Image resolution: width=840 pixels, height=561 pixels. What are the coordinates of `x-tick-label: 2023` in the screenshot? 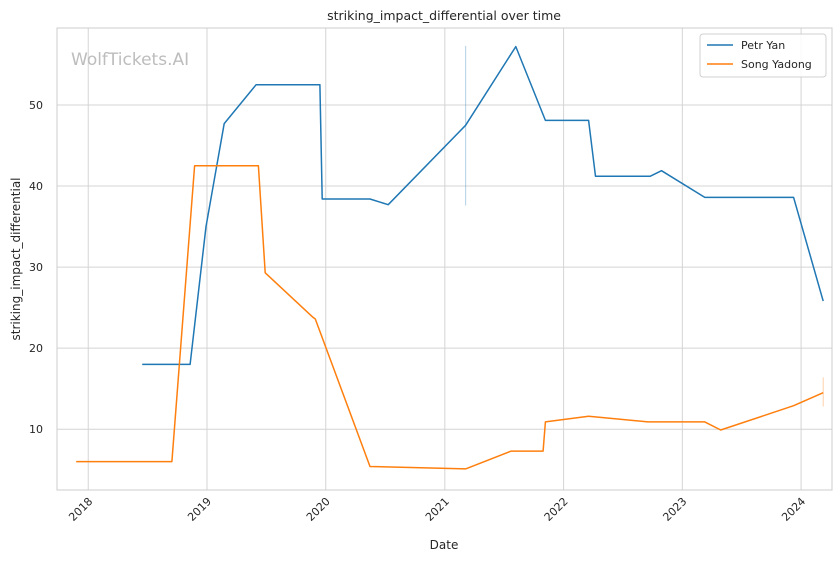 It's located at (674, 509).